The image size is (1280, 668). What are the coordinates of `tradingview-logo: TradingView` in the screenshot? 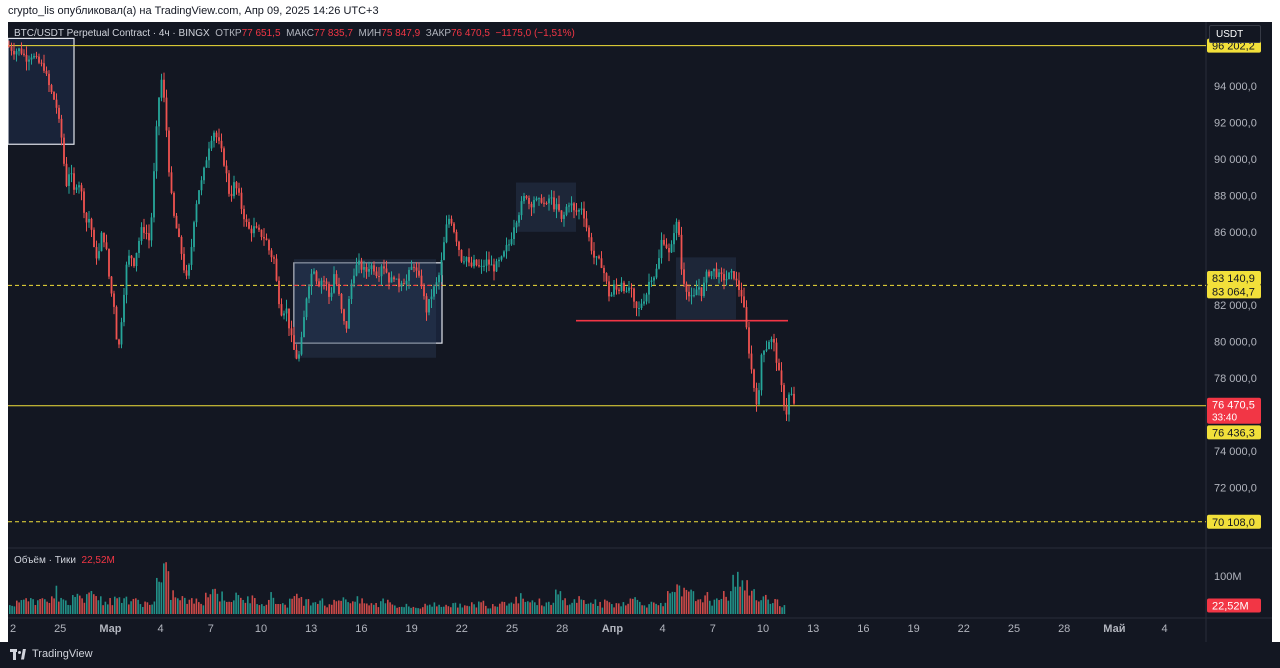 It's located at (51, 654).